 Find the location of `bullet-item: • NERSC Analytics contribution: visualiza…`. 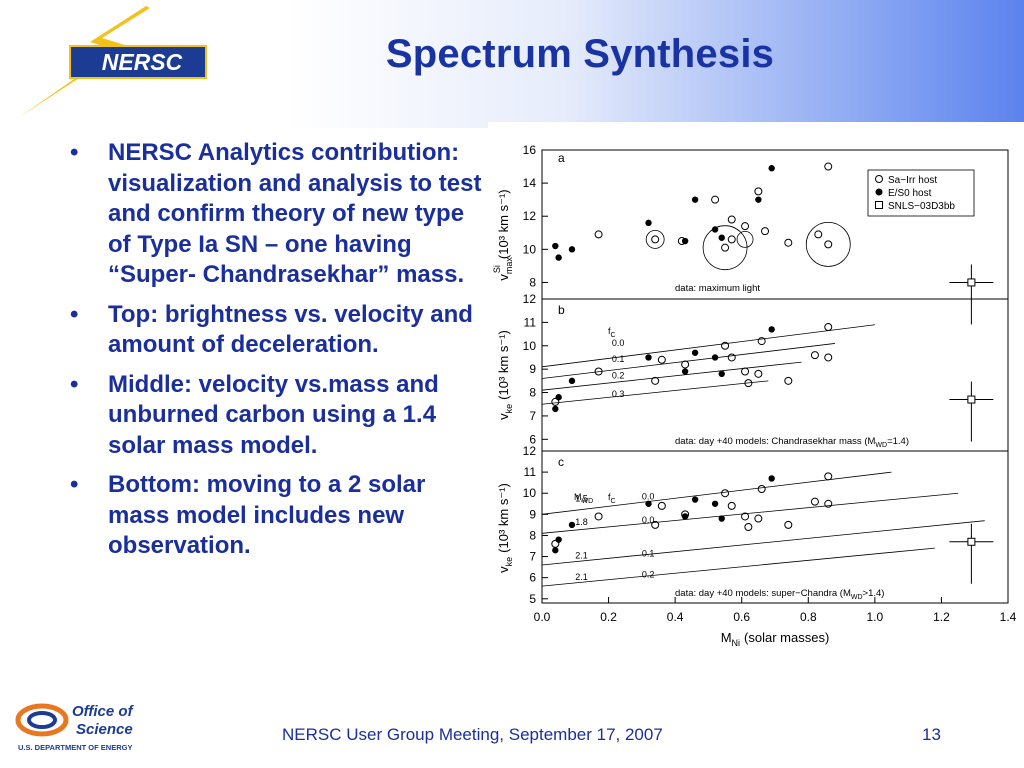

bullet-item: • NERSC Analytics contribution: visualiza… is located at coordinates (276, 213).